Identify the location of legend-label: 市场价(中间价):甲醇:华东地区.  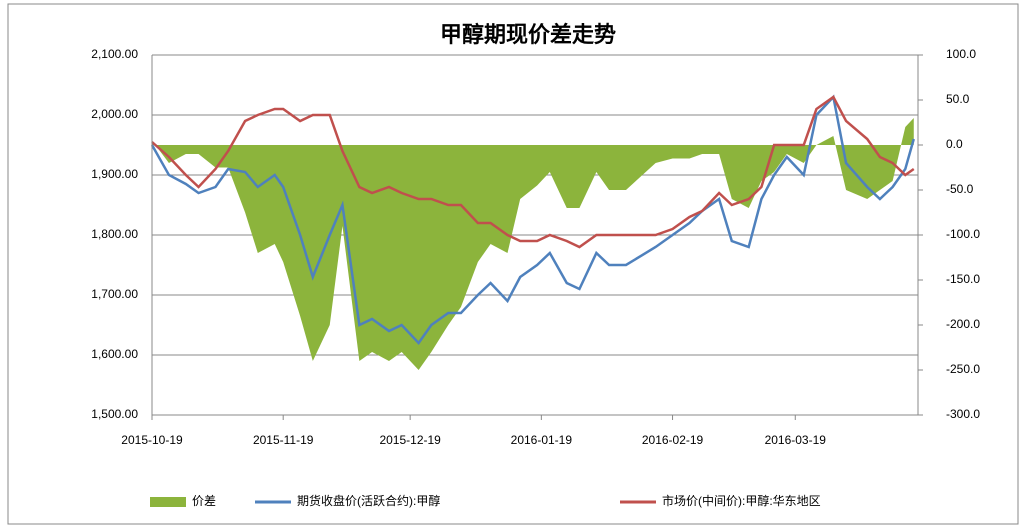
(741, 500).